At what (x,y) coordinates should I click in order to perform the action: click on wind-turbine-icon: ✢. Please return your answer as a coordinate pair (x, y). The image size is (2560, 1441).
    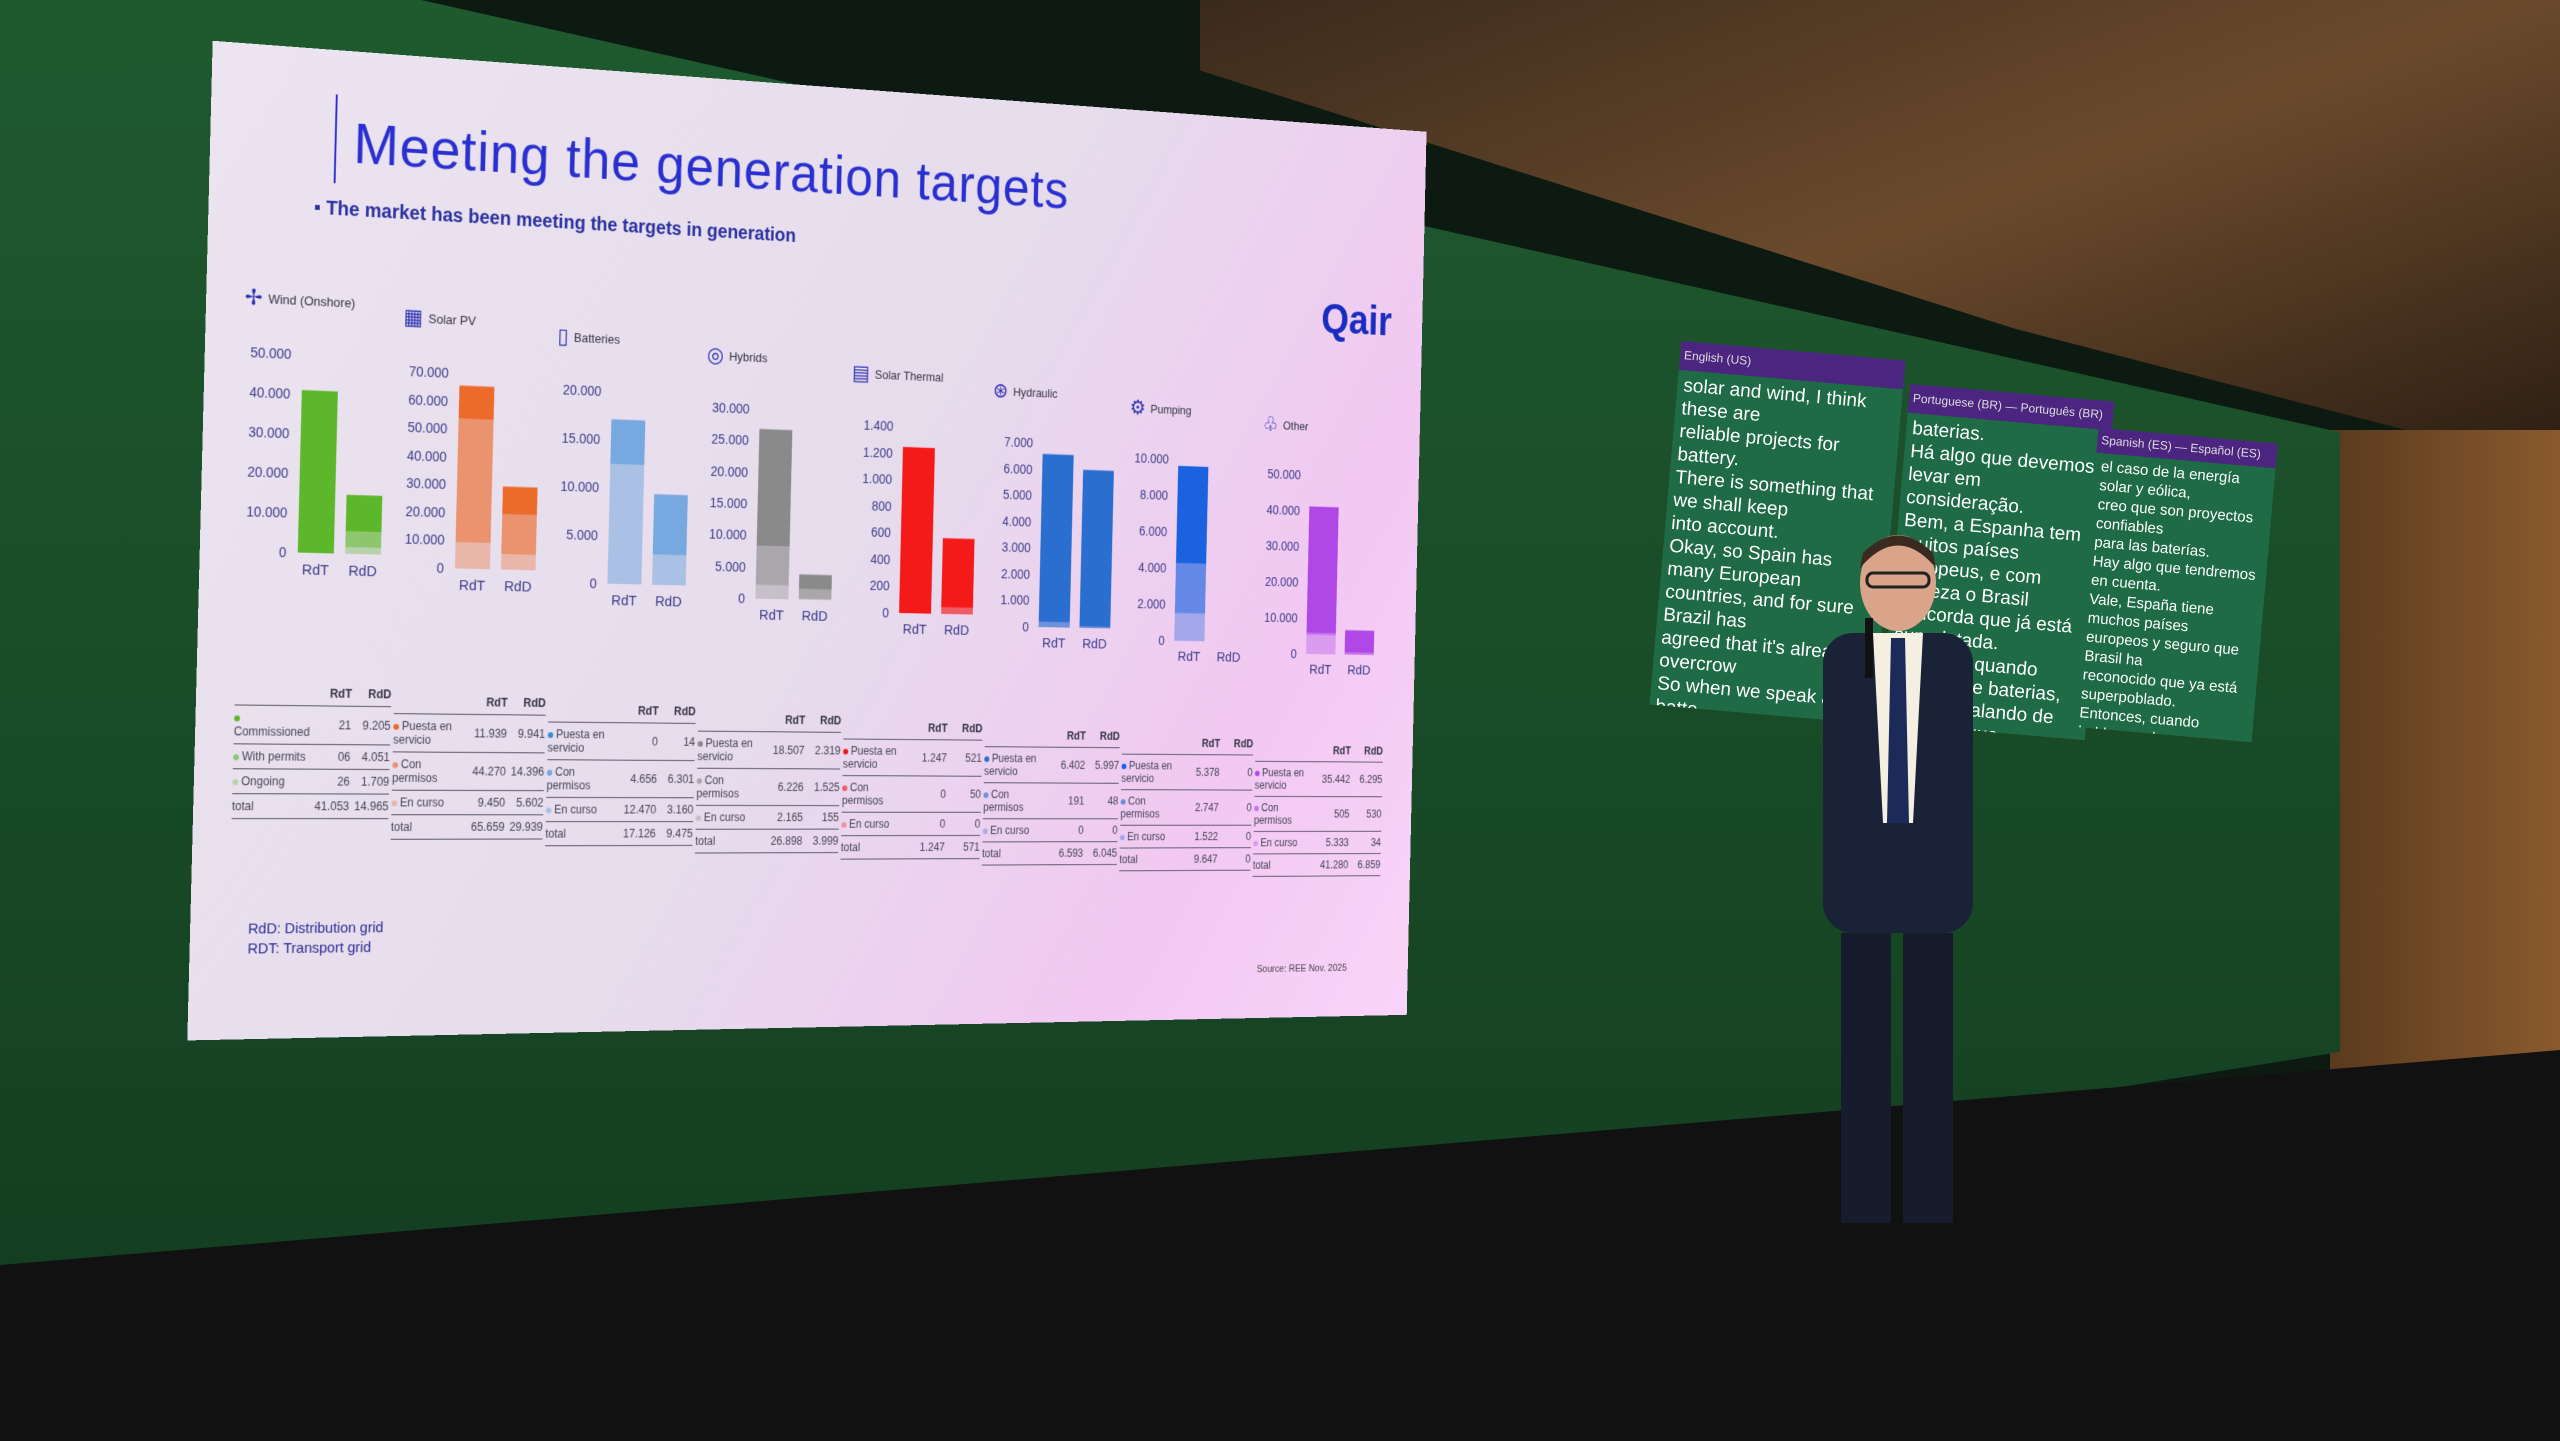
    Looking at the image, I should click on (253, 297).